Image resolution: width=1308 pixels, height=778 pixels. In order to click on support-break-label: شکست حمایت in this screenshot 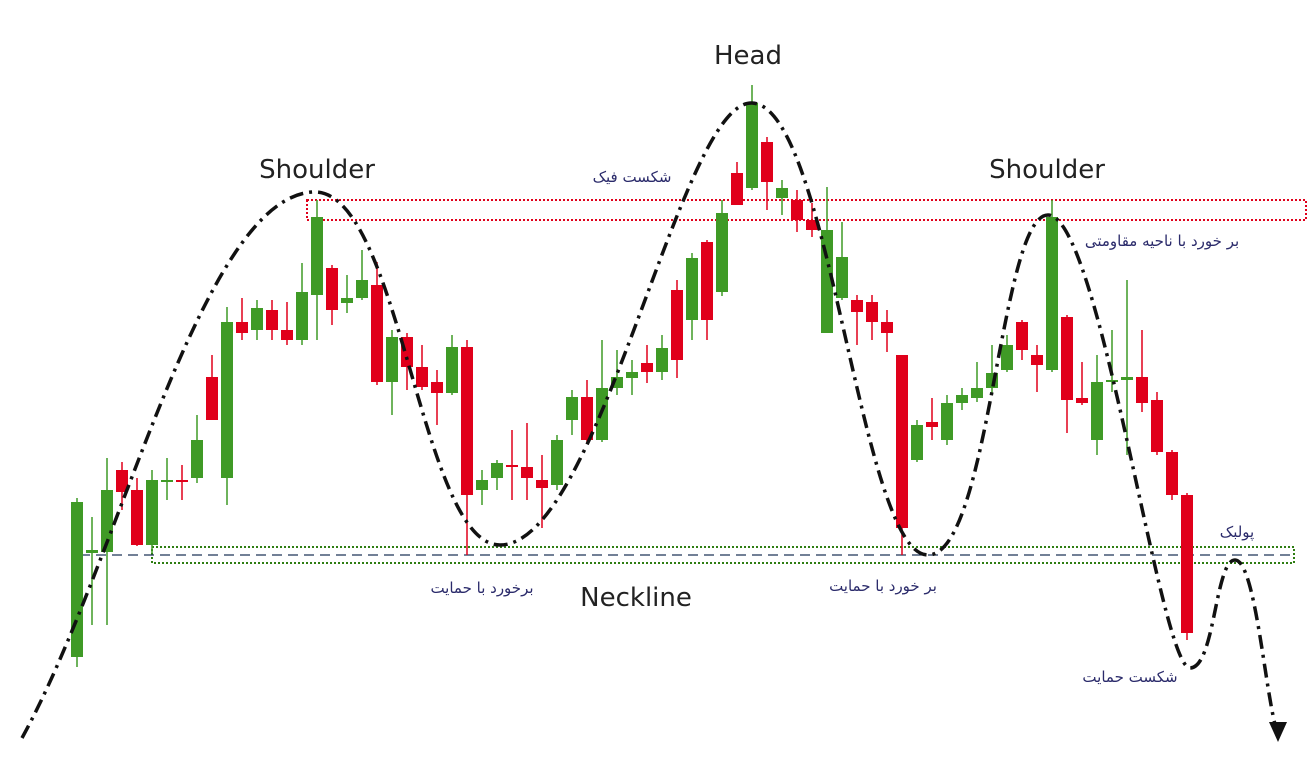, I will do `click(1129, 677)`.